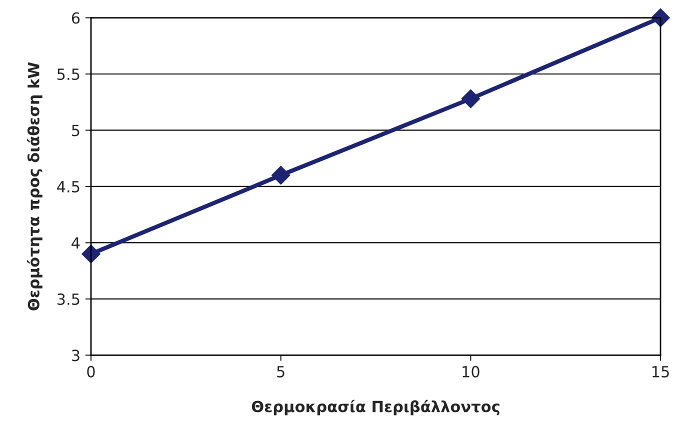  What do you see at coordinates (76, 18) in the screenshot?
I see `y-tick-label: 6` at bounding box center [76, 18].